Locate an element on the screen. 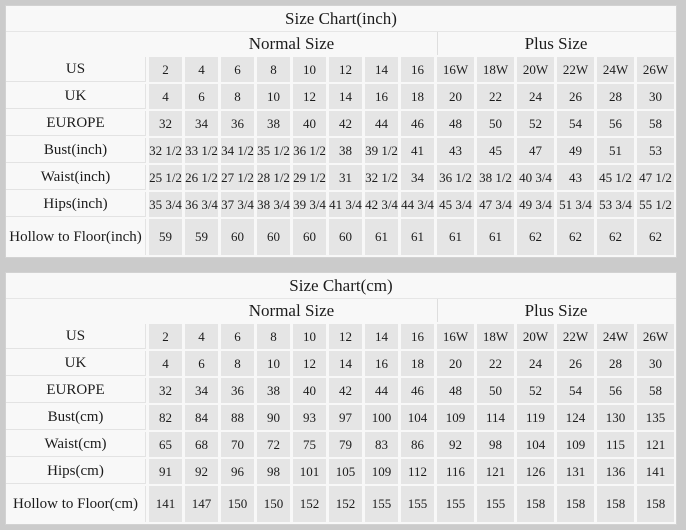 Image resolution: width=686 pixels, height=530 pixels. size-cell: 32 1/2 is located at coordinates (165, 150).